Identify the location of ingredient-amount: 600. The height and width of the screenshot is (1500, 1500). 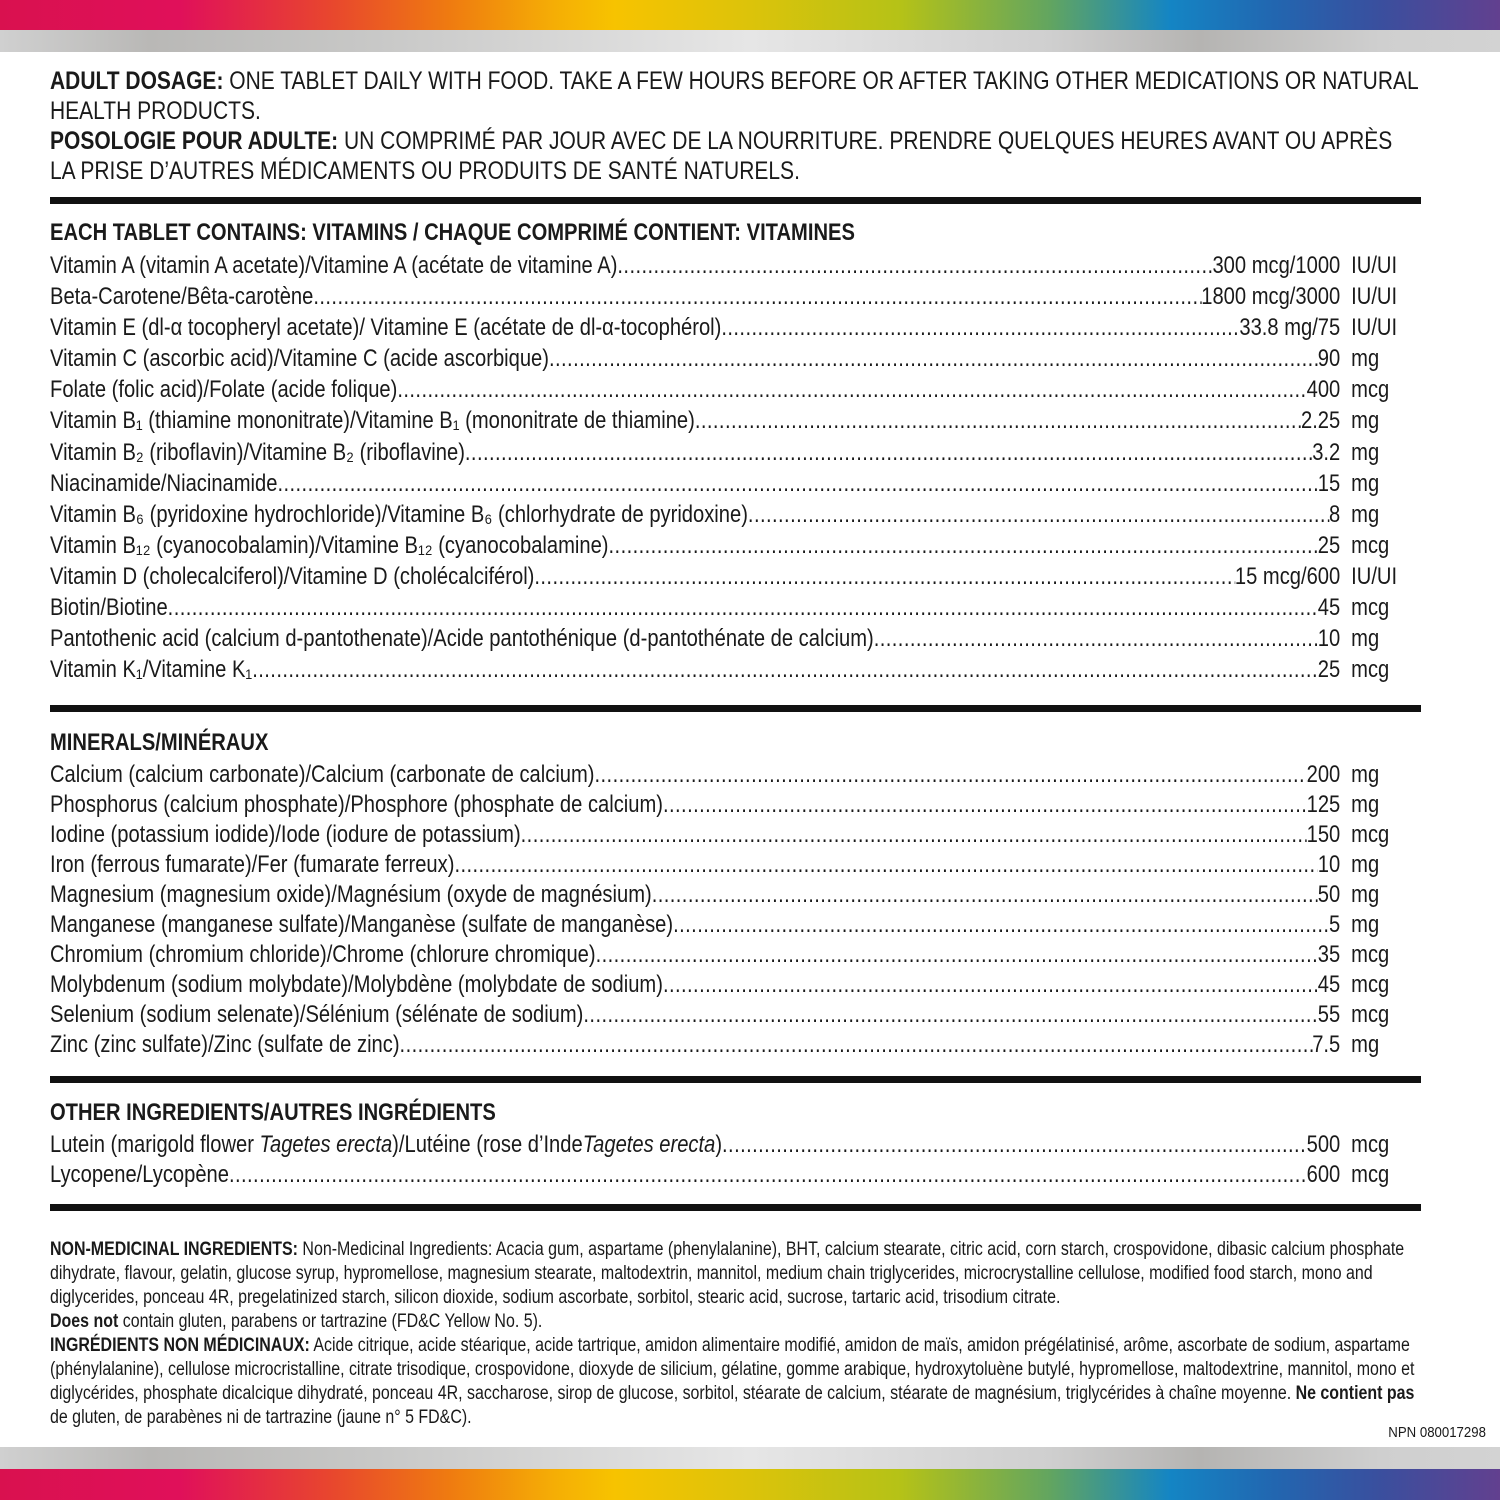
(1323, 1174).